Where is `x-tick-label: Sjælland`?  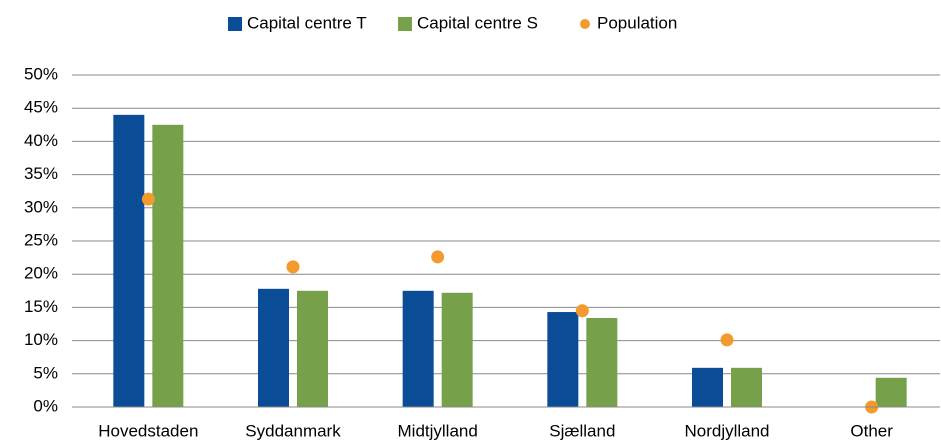 x-tick-label: Sjælland is located at coordinates (582, 430).